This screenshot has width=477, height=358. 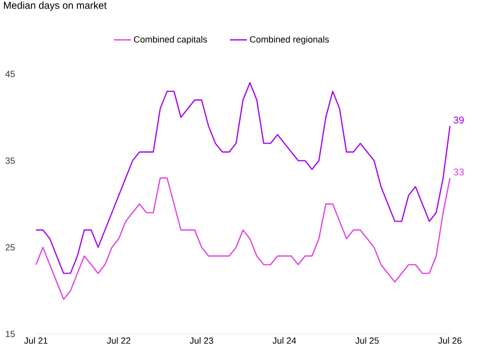 What do you see at coordinates (36, 340) in the screenshot?
I see `x-tick-label: Jul 21` at bounding box center [36, 340].